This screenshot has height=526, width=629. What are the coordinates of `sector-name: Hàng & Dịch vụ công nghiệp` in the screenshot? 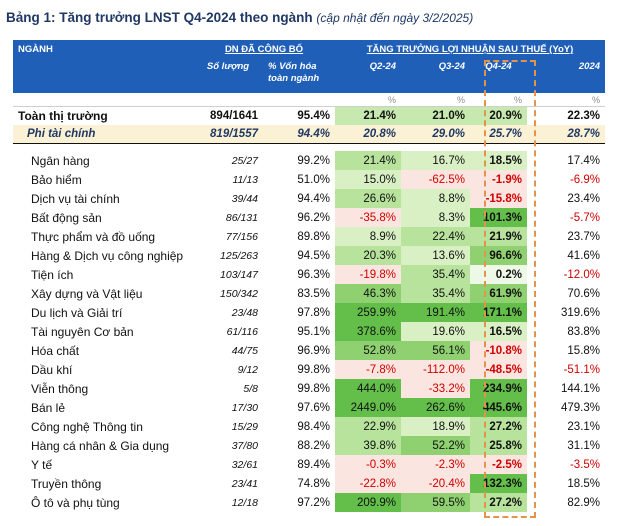 It's located at (107, 255).